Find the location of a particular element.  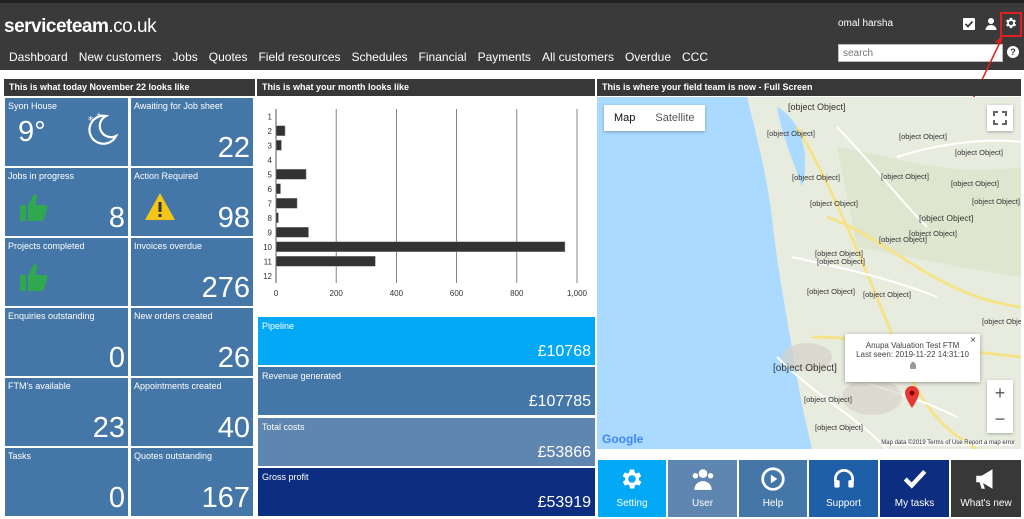

tile-label: Projects completed is located at coordinates (46, 246).